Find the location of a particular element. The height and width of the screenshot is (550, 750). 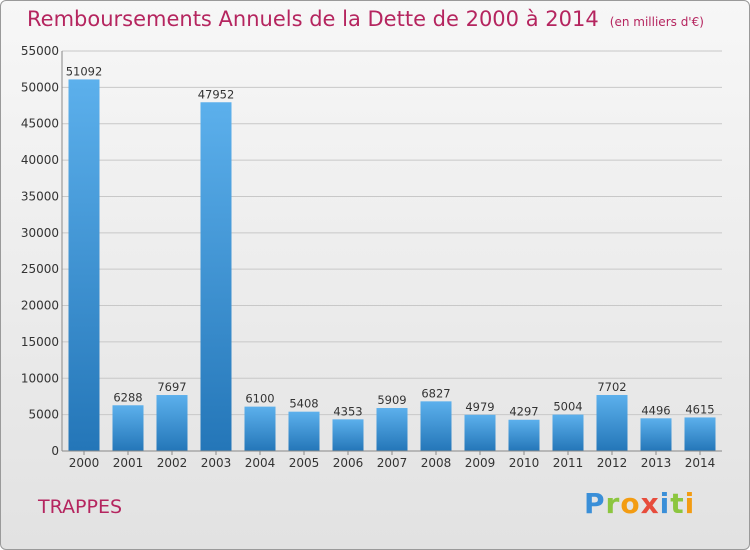

data-label-2005: 5408 is located at coordinates (303, 404).